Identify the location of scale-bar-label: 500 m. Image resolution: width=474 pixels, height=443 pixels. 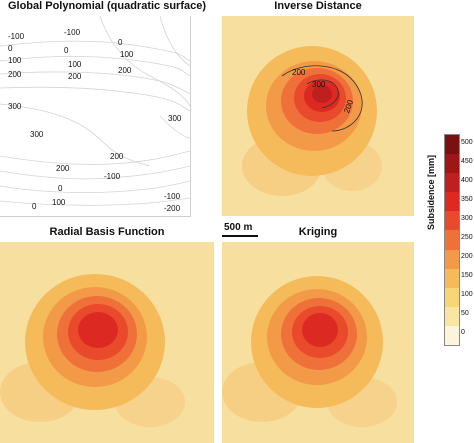
(238, 227).